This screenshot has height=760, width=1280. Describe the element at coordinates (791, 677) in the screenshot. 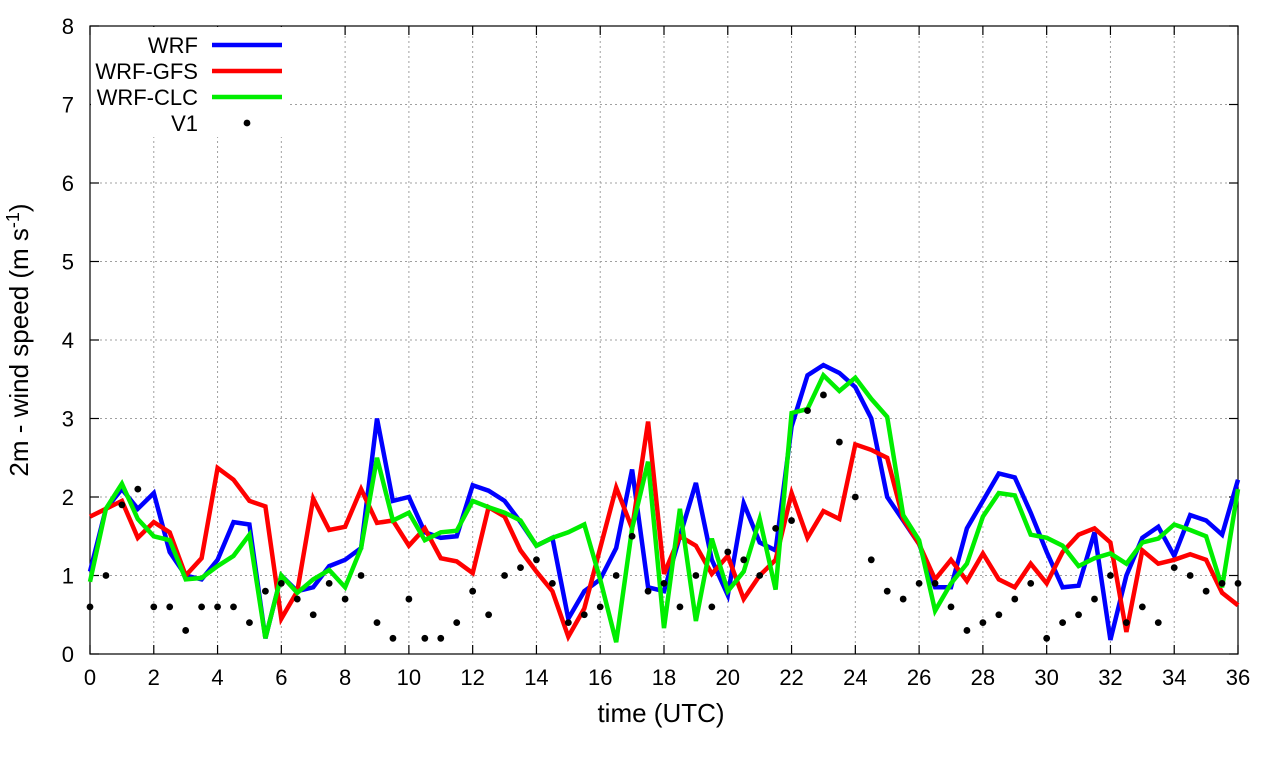

I see `x-tick-label: 22` at that location.